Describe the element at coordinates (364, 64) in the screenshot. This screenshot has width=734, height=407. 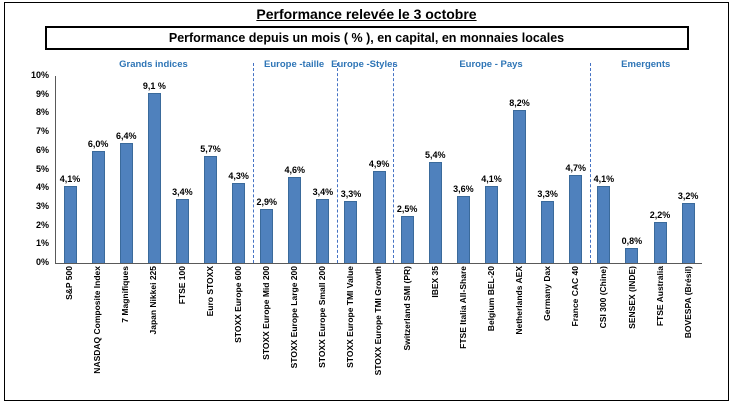
I see `group-label: Europe -Styles` at that location.